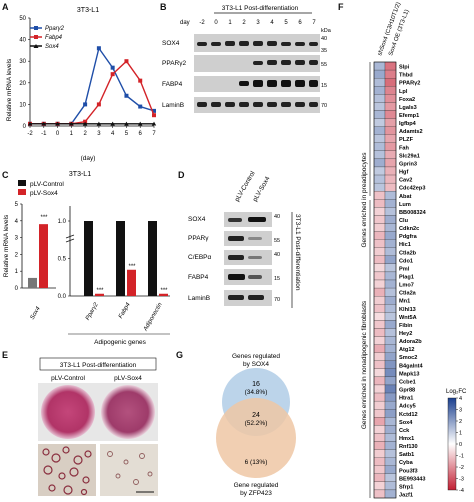  I want to click on heatmap-row-label: Satb1, so click(406, 455).